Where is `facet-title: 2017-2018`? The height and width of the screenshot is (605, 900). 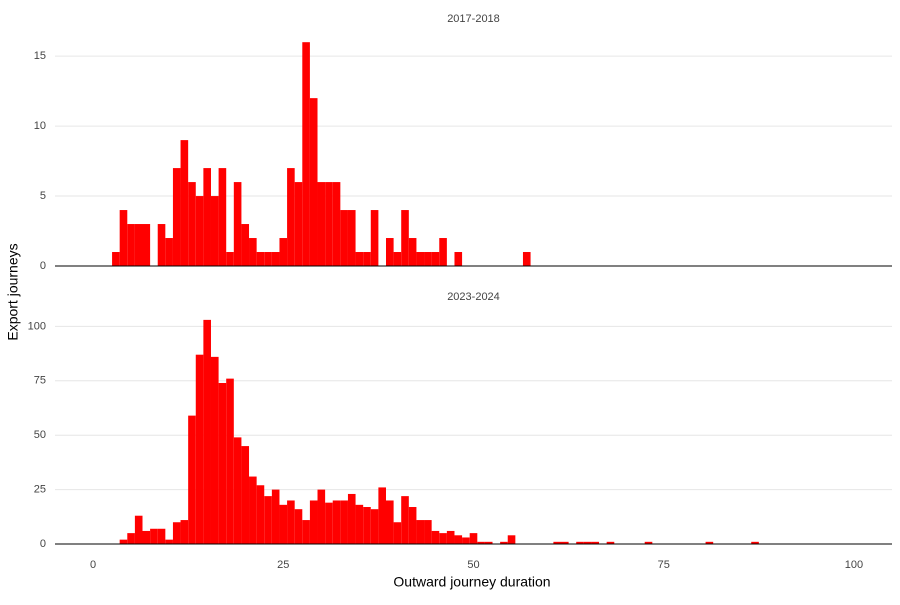
facet-title: 2017-2018 is located at coordinates (473, 19).